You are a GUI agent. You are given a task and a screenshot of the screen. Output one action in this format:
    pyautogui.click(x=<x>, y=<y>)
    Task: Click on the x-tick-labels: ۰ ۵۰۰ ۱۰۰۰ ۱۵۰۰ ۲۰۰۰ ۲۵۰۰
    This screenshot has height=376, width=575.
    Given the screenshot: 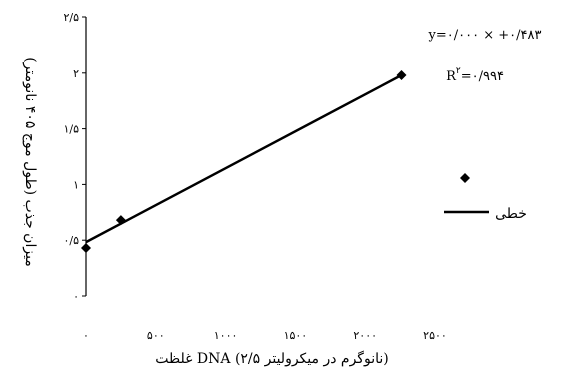 What is the action you would take?
    pyautogui.click(x=265, y=335)
    